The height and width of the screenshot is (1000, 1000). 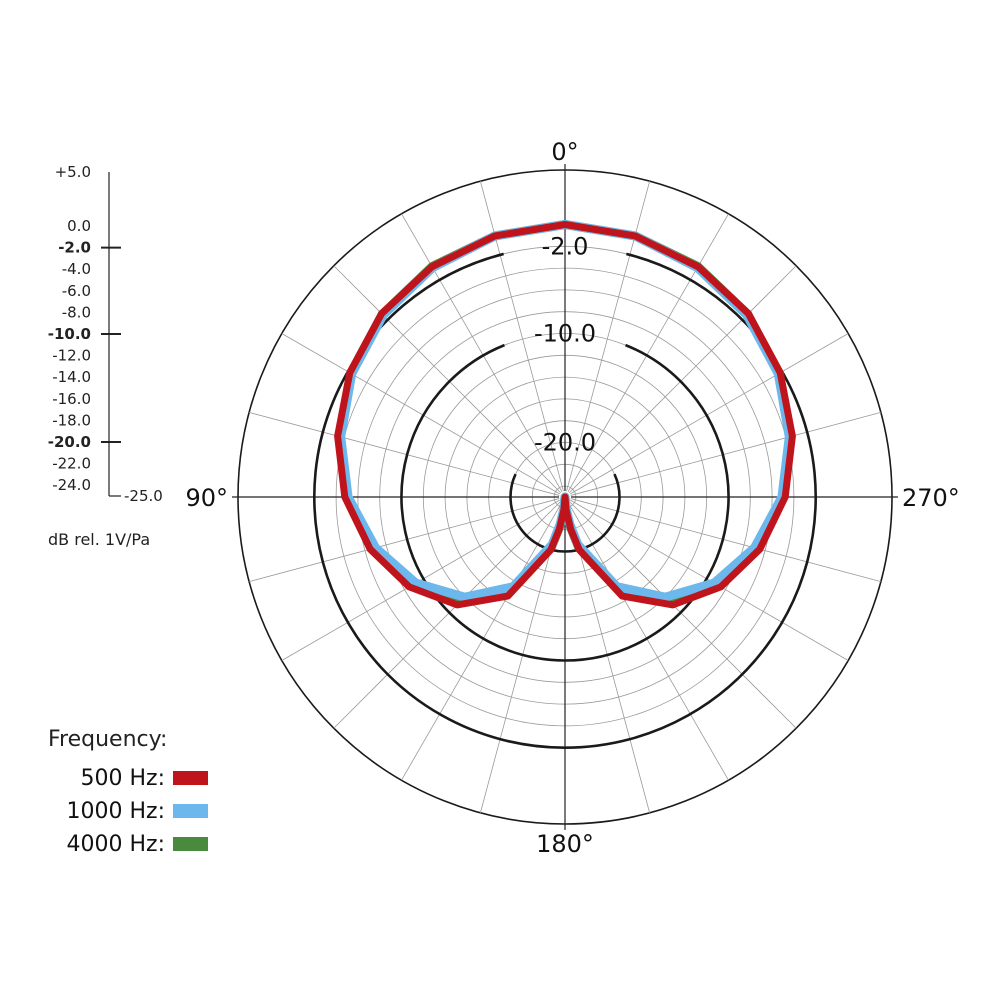 I want to click on db-scale-tick-label: -18.0, so click(x=71, y=420).